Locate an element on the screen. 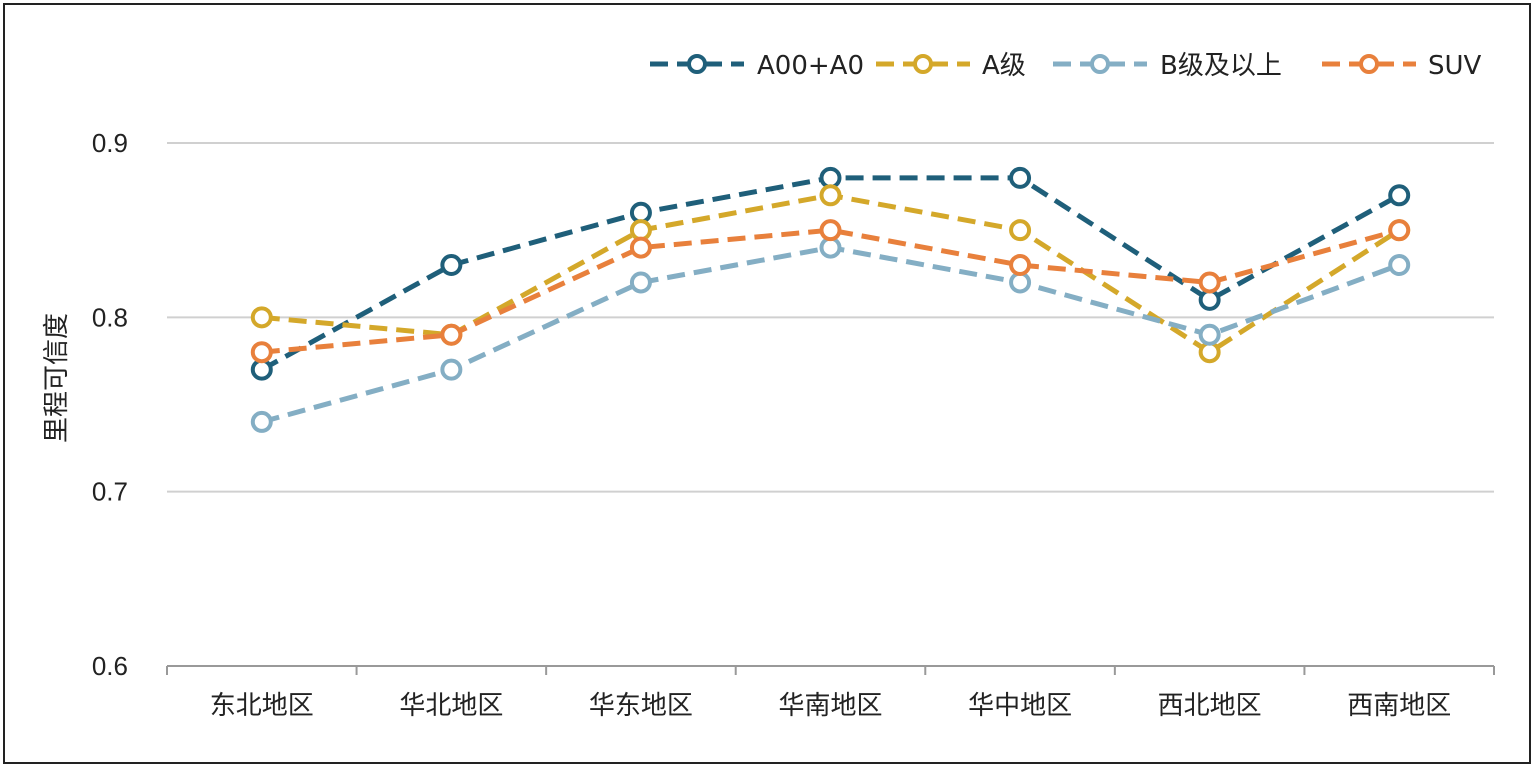 The image size is (1536, 769). series is located at coordinates (830, 291).